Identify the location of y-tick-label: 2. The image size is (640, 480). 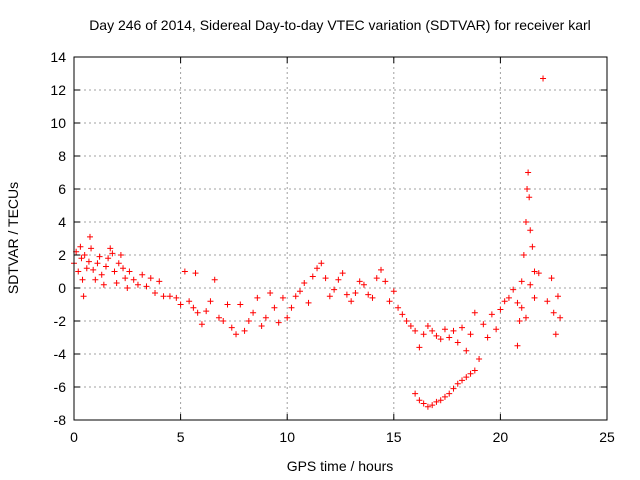
(62, 255).